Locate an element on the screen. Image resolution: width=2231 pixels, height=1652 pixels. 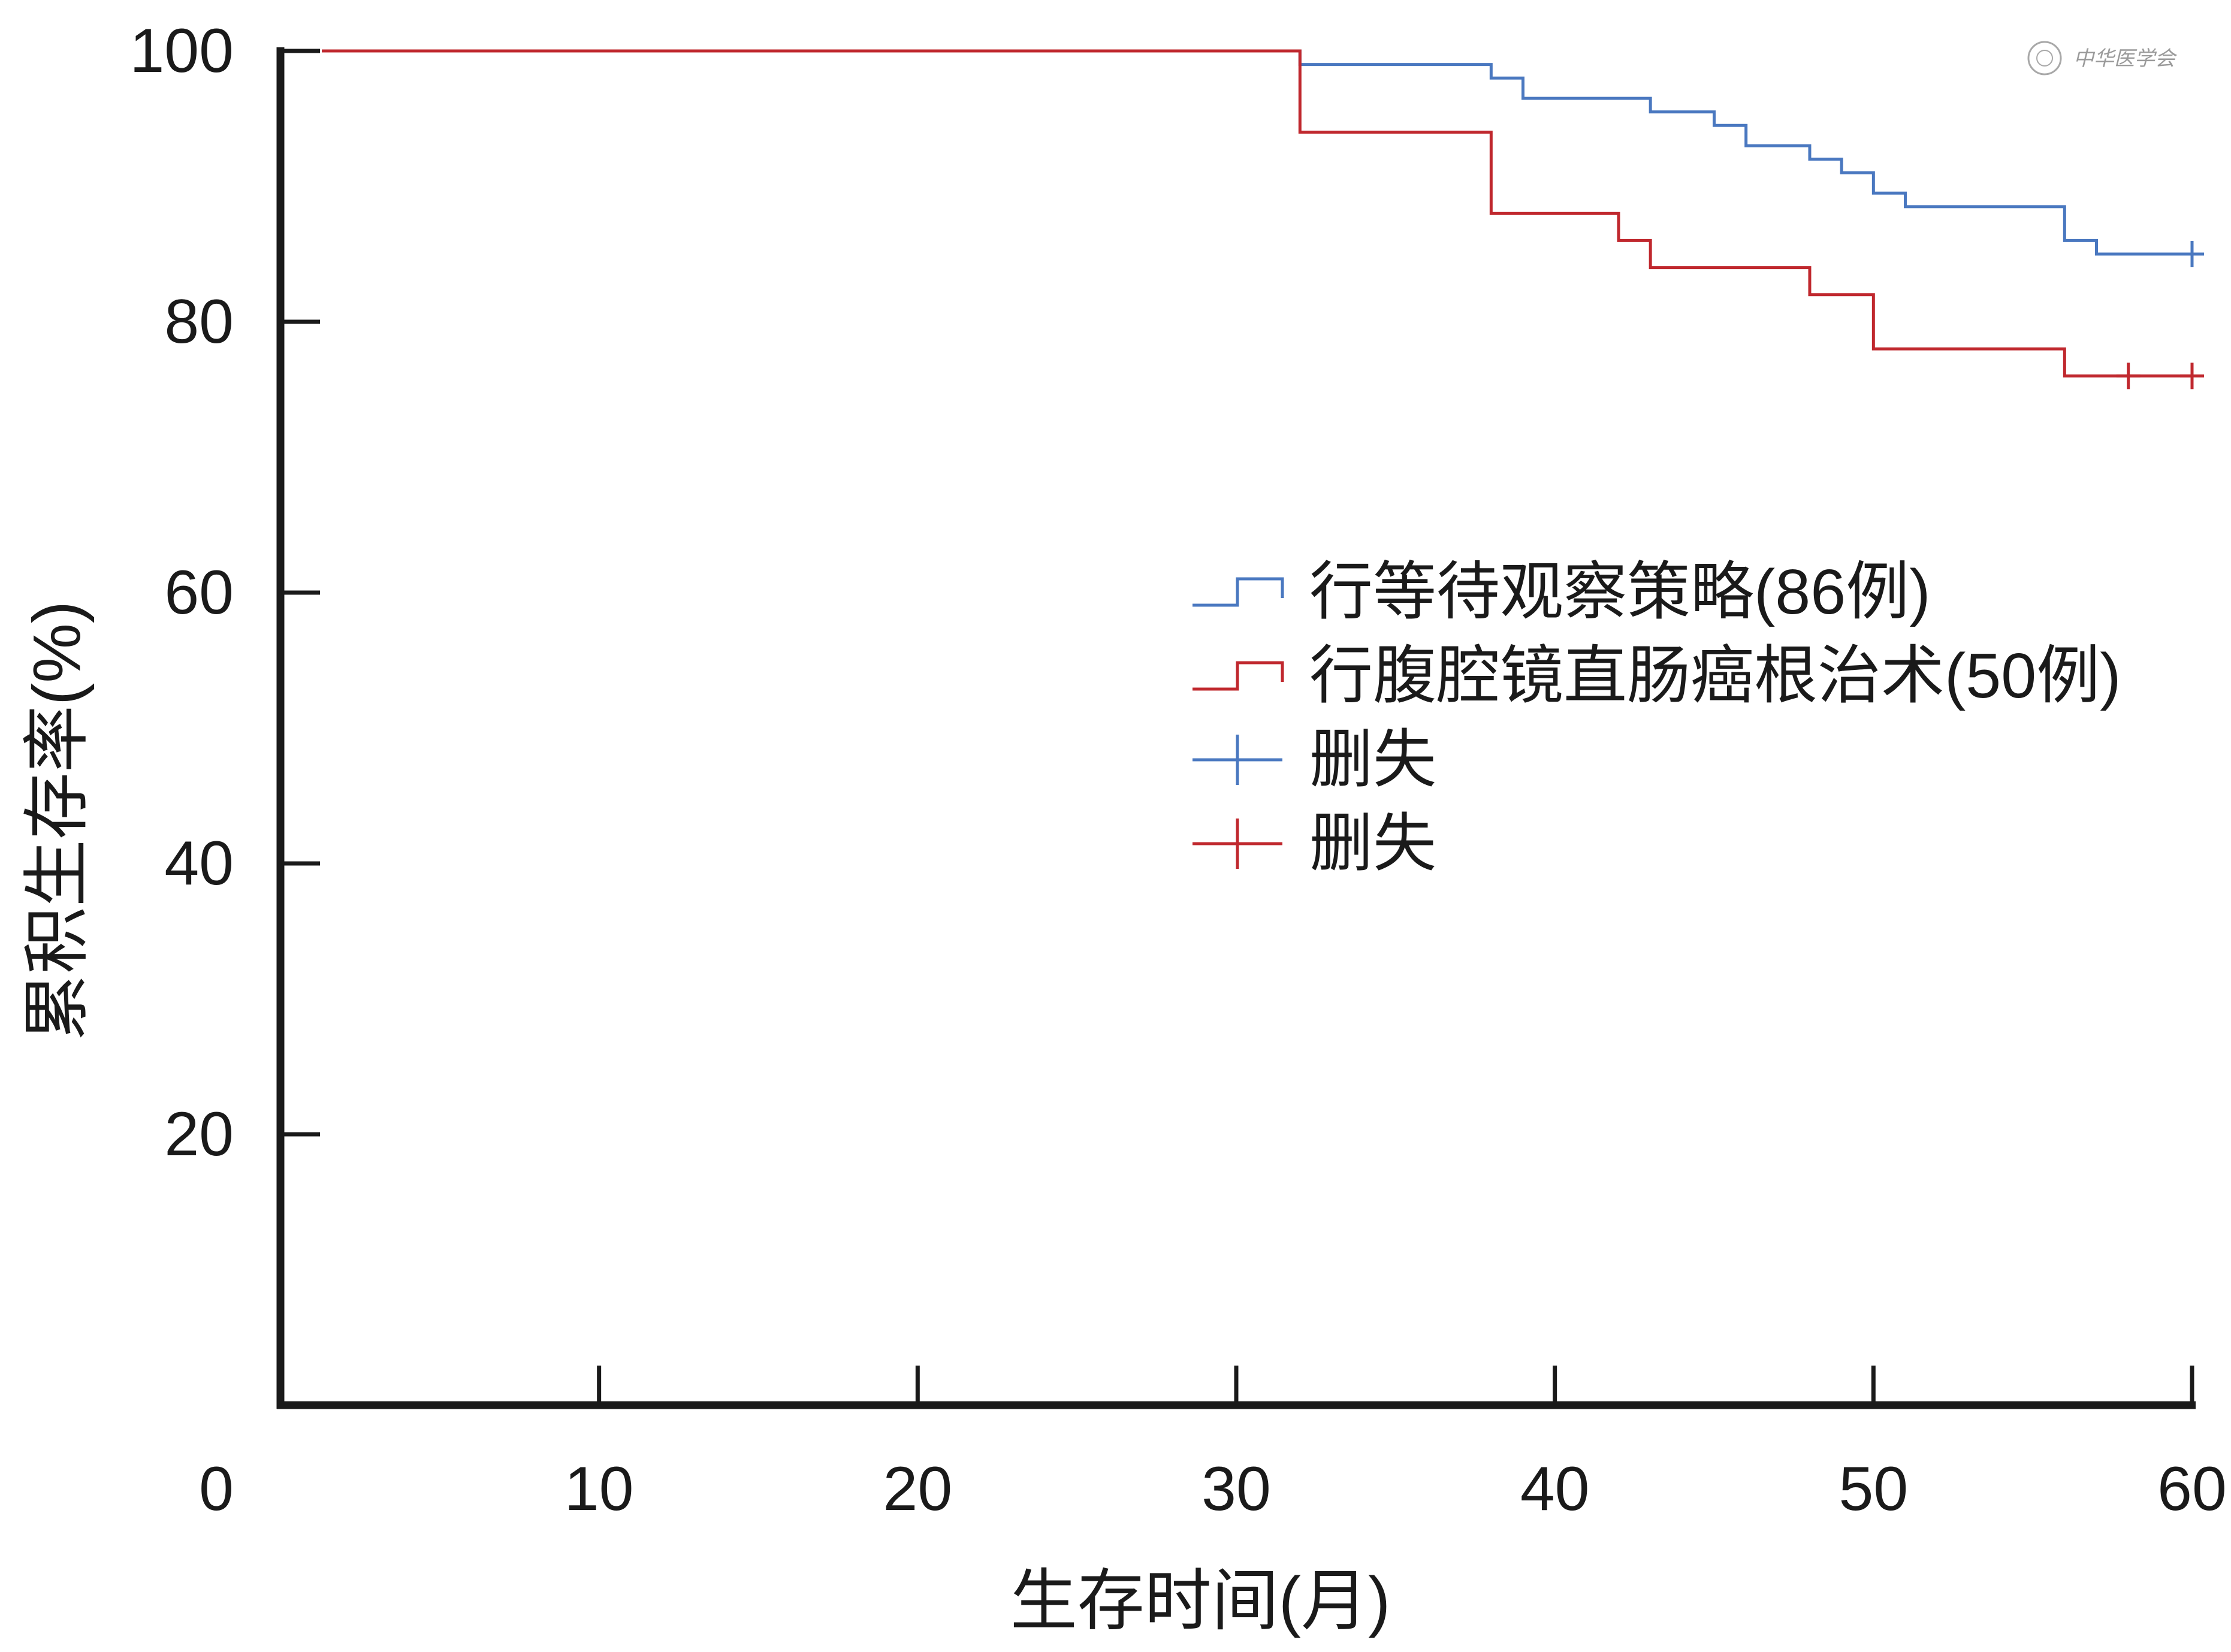
x-tick-label: 0 is located at coordinates (216, 1489).